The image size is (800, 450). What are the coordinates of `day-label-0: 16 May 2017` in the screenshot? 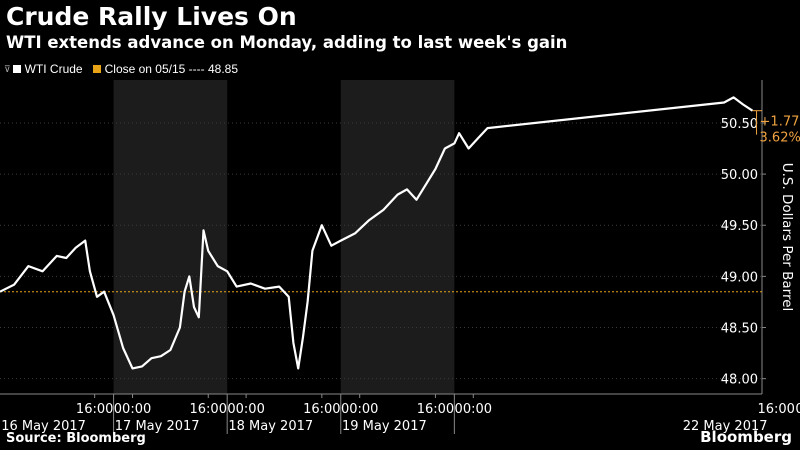 It's located at (43, 426).